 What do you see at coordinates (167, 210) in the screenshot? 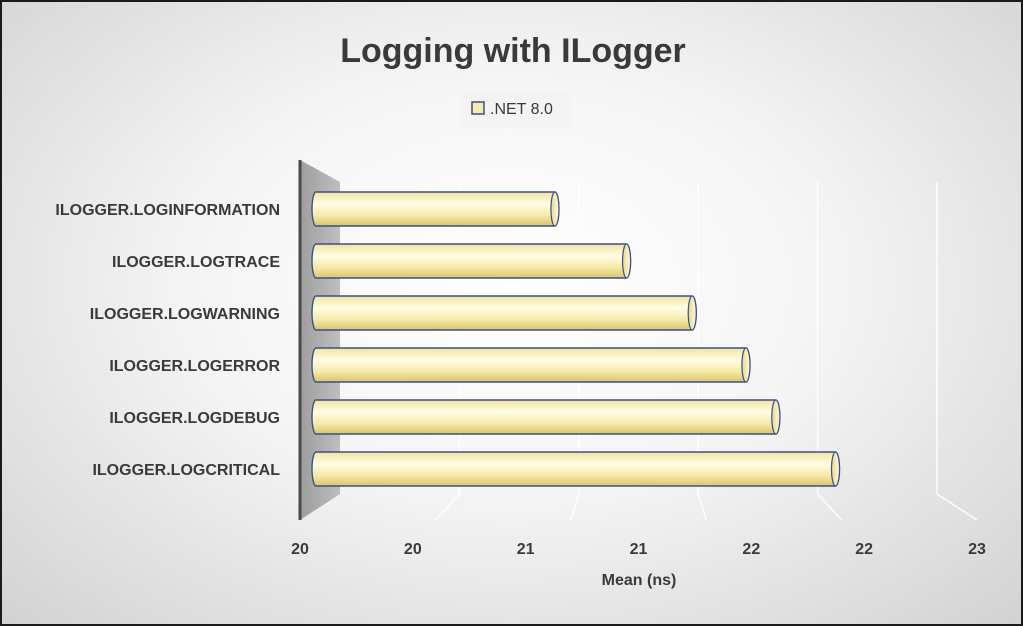
I see `category-label: ILOGGER.LOGINFORMATION` at bounding box center [167, 210].